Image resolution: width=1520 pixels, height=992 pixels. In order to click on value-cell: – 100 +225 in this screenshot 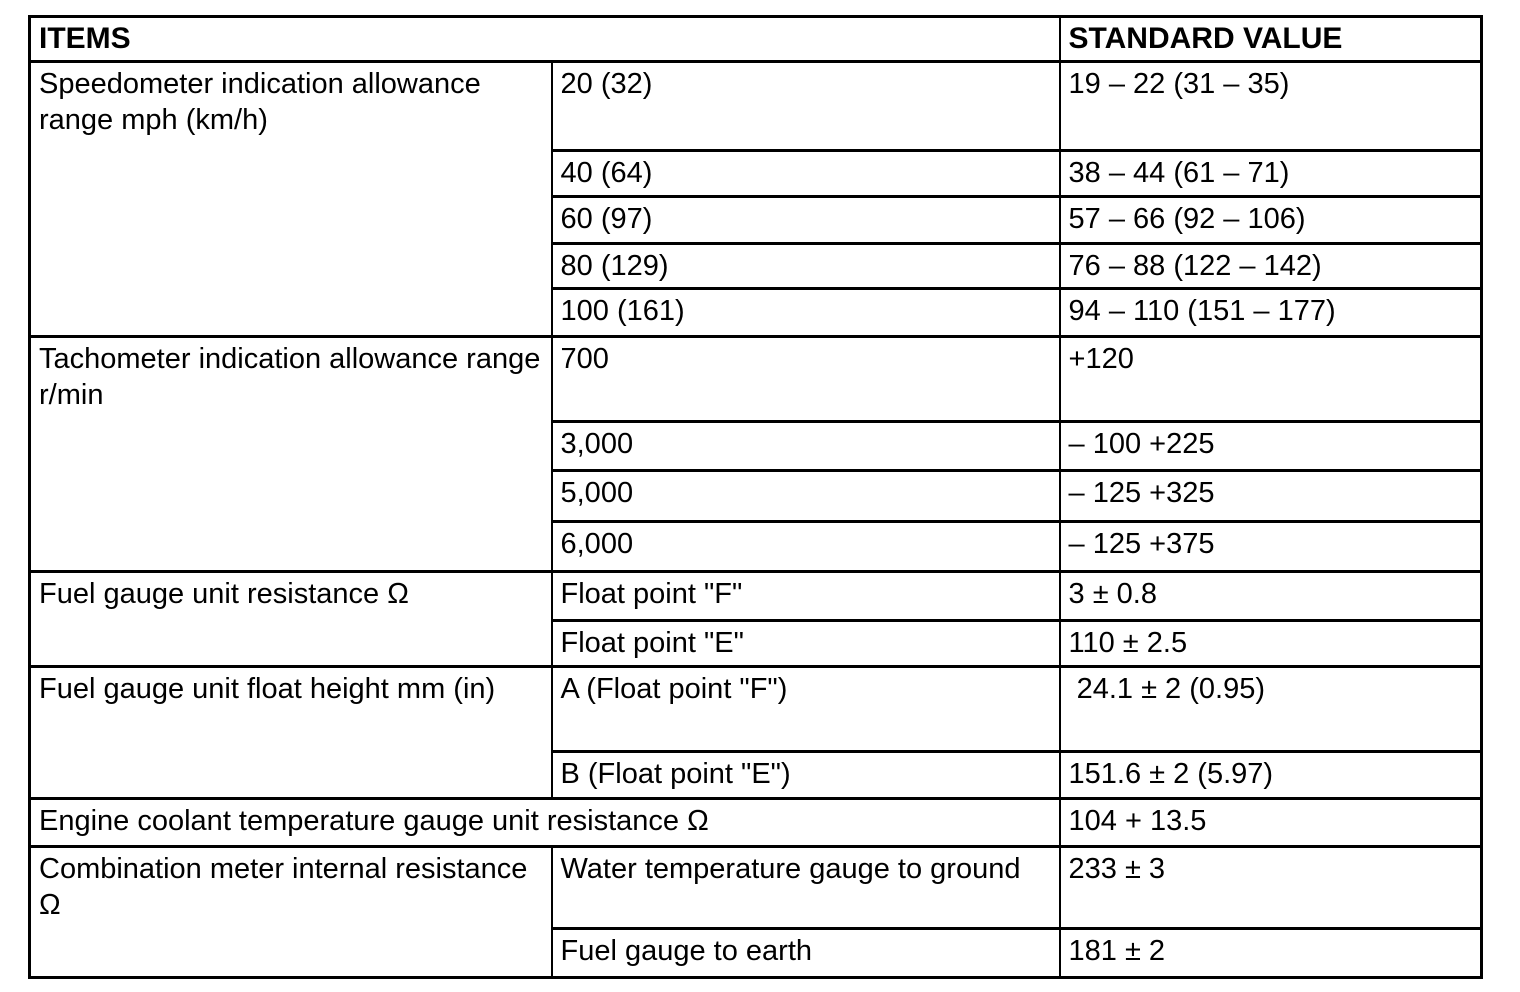, I will do `click(1270, 446)`.